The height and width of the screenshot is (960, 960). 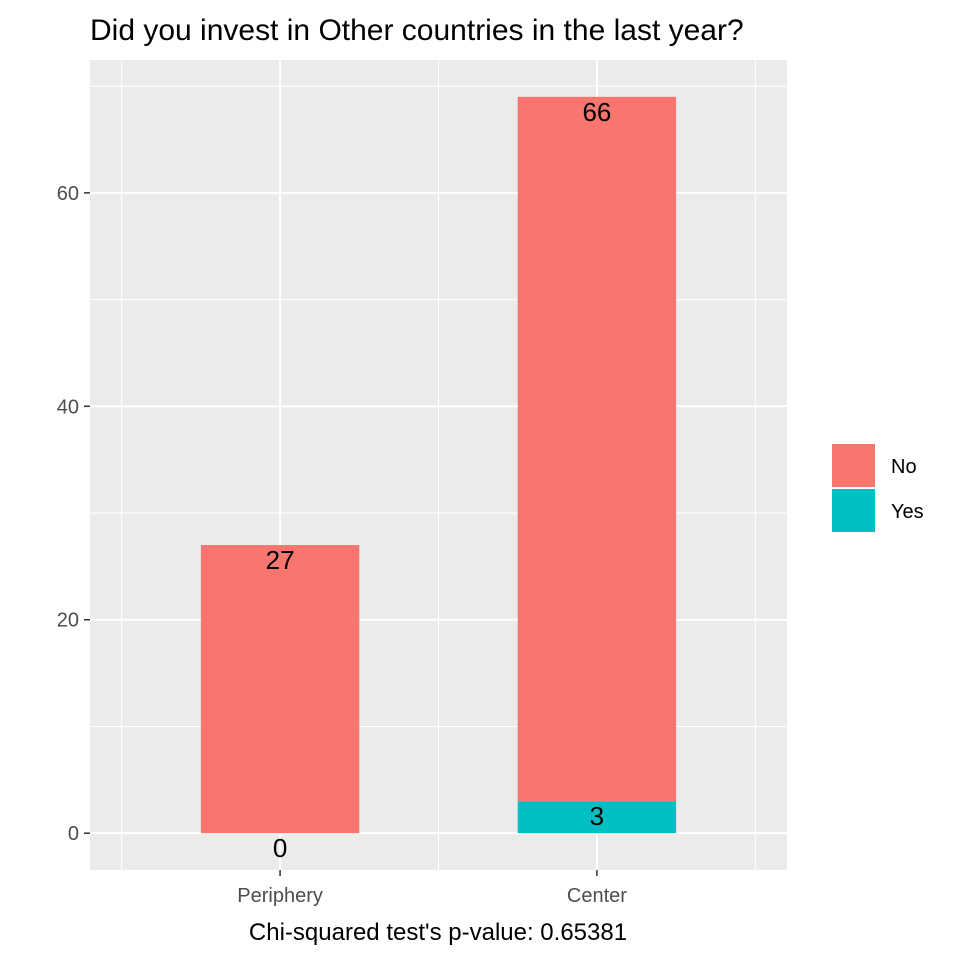 I want to click on legend-key-yes, so click(x=853, y=510).